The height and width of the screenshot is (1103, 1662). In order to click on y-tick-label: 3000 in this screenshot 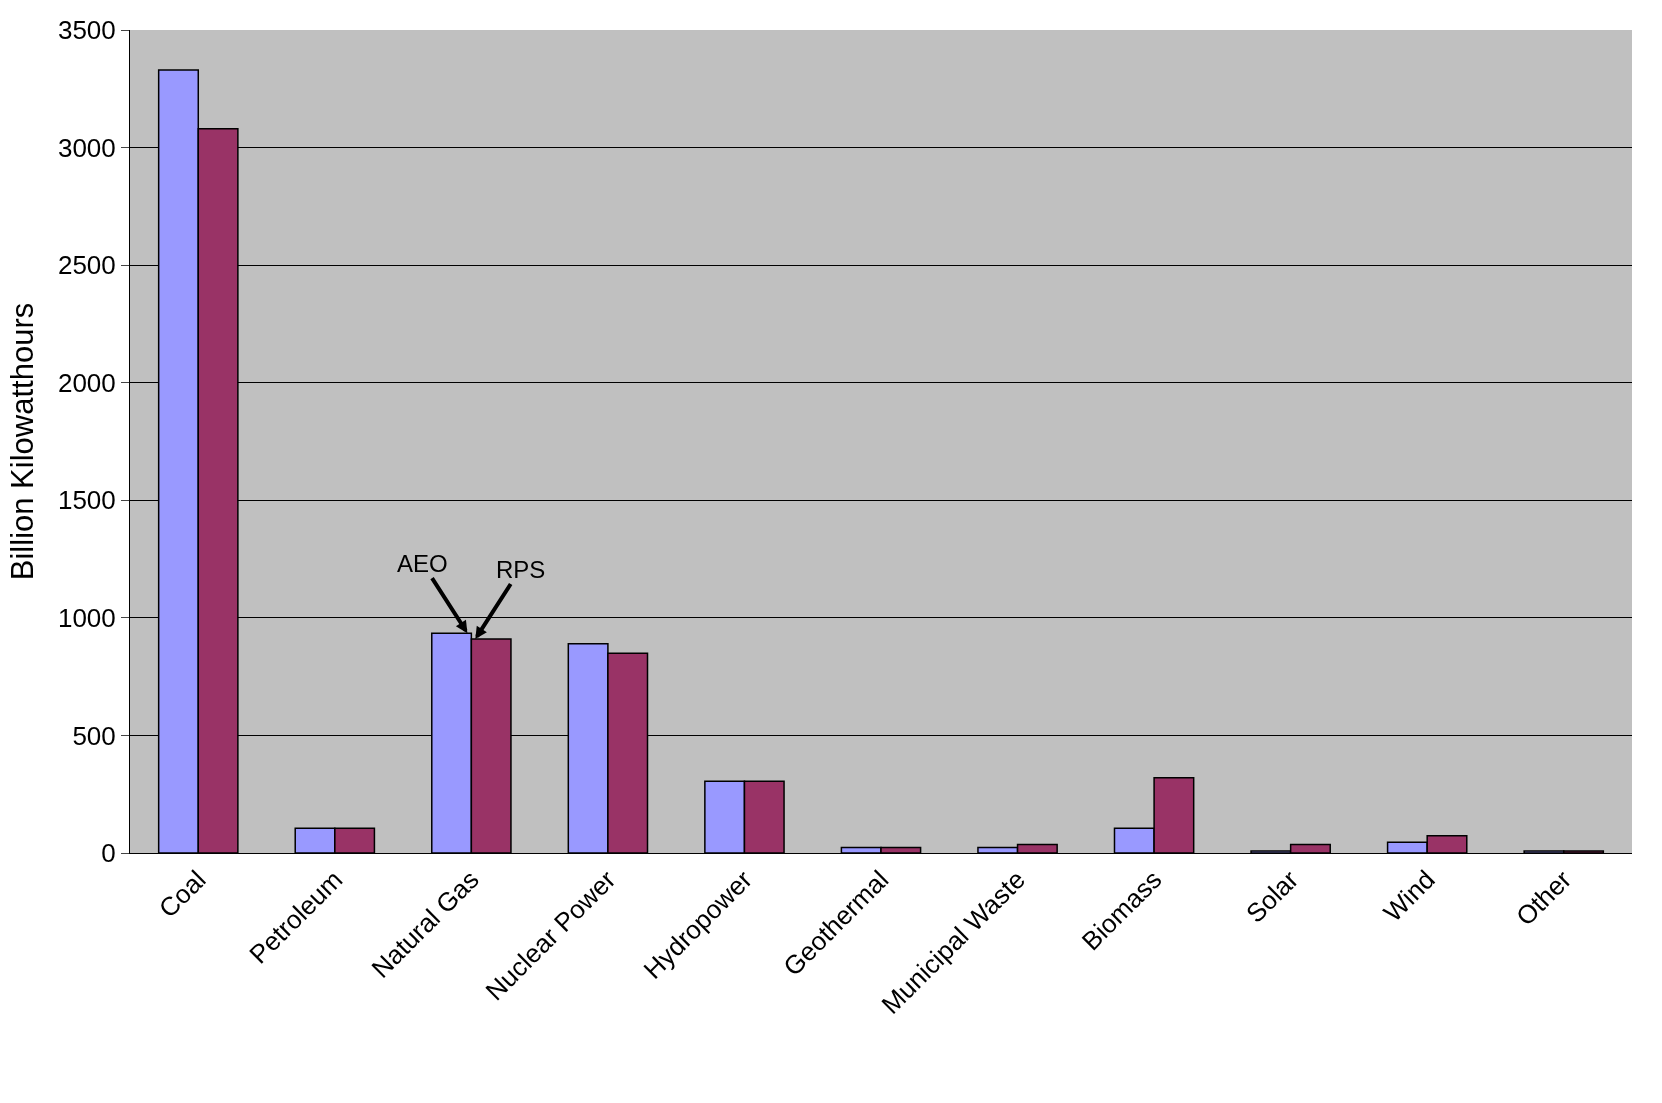, I will do `click(86, 147)`.